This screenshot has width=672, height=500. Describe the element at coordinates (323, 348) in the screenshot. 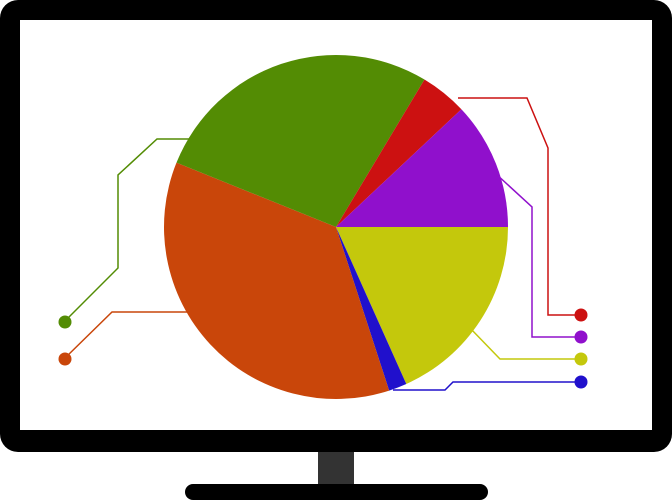

I see `leader-dots` at that location.